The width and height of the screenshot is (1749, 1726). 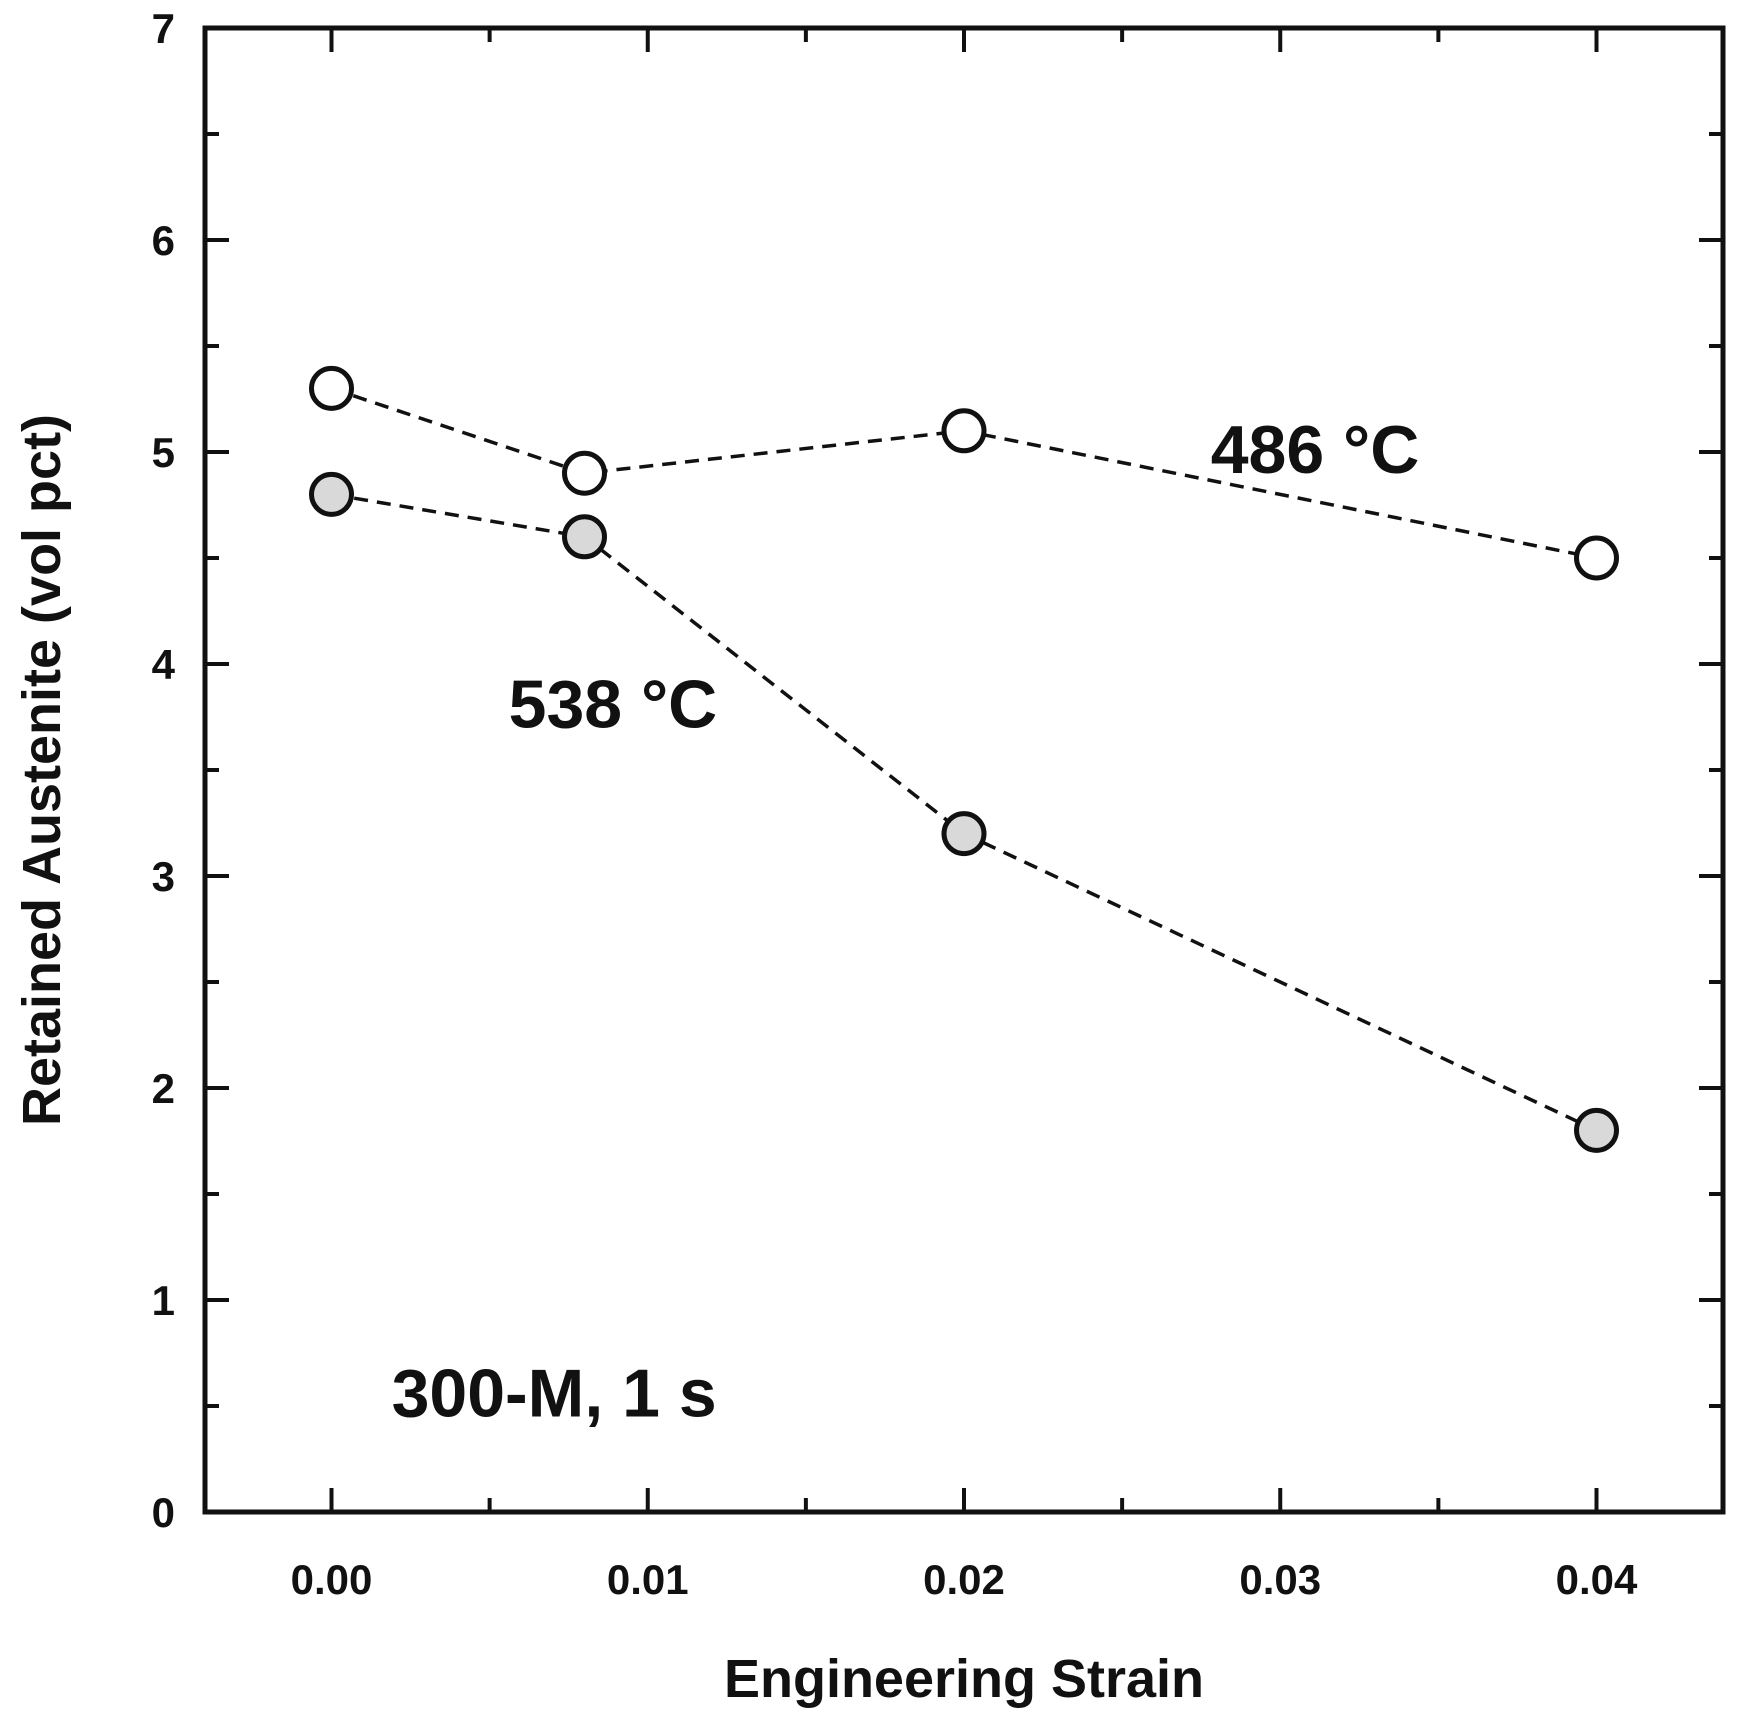 I want to click on x-tick-label: 0.03, so click(x=1280, y=1579).